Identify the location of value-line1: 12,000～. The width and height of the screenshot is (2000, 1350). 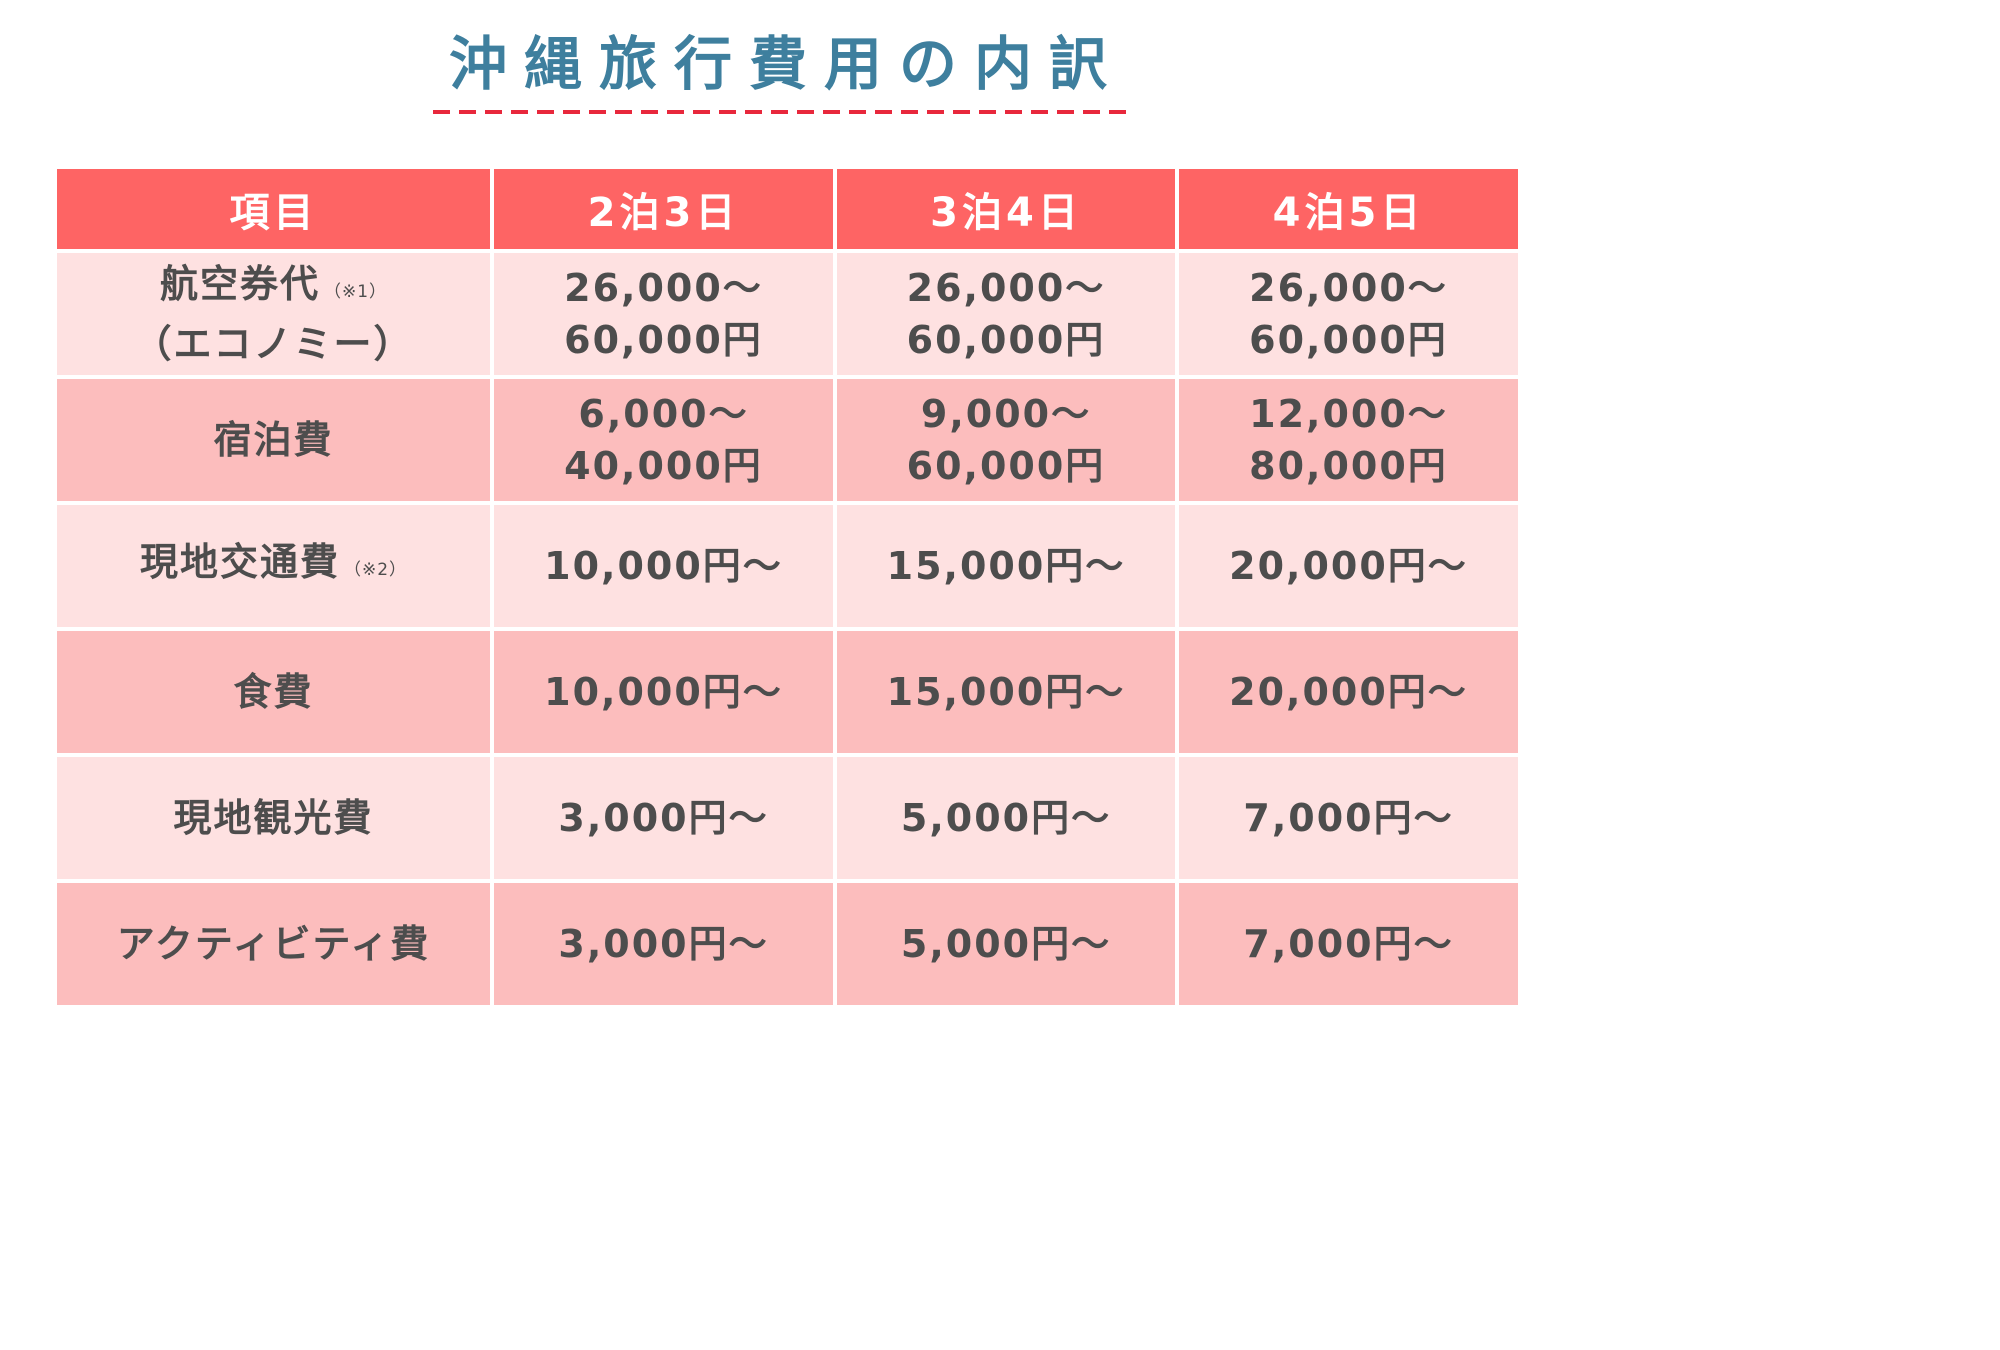
(1348, 414).